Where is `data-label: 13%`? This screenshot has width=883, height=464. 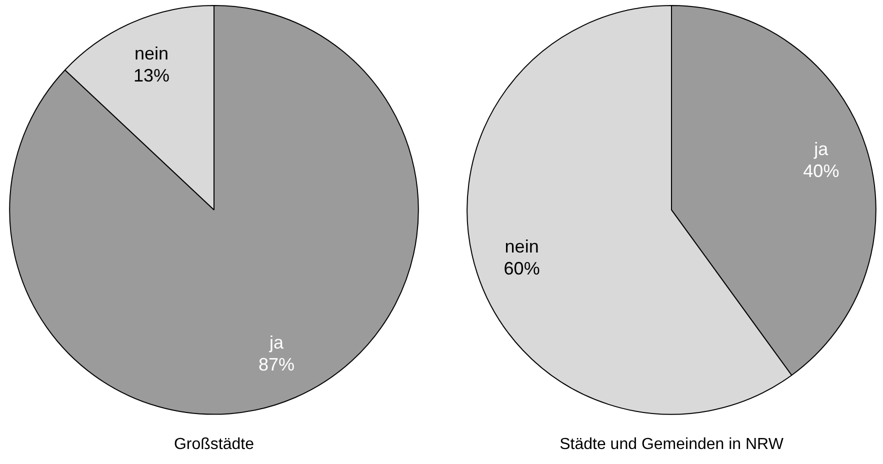 data-label: 13% is located at coordinates (151, 75).